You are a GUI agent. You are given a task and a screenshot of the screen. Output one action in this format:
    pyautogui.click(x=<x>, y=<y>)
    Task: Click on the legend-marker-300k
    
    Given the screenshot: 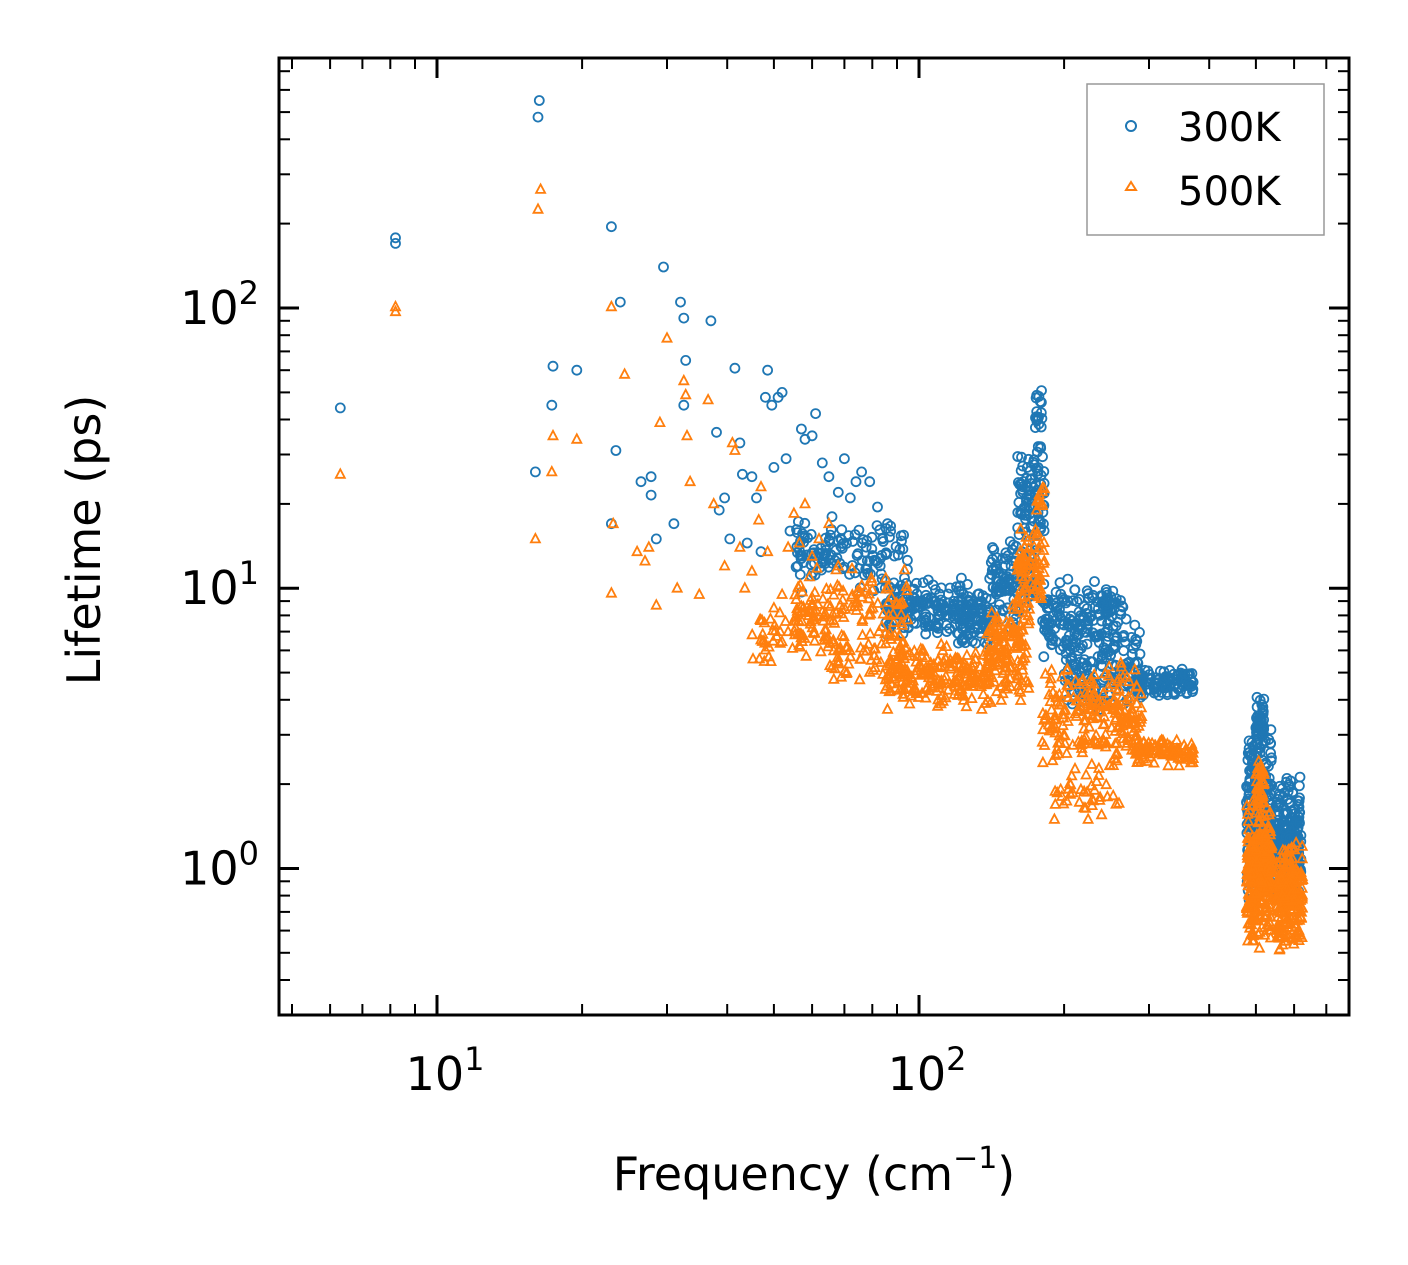 What is the action you would take?
    pyautogui.click(x=1131, y=126)
    